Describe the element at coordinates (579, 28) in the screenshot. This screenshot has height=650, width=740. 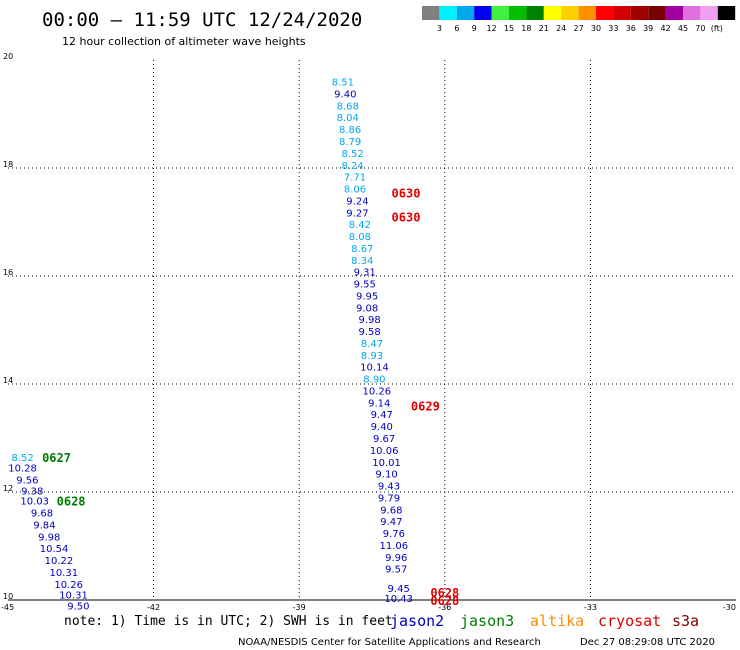
I see `colorbar-label: 27` at that location.